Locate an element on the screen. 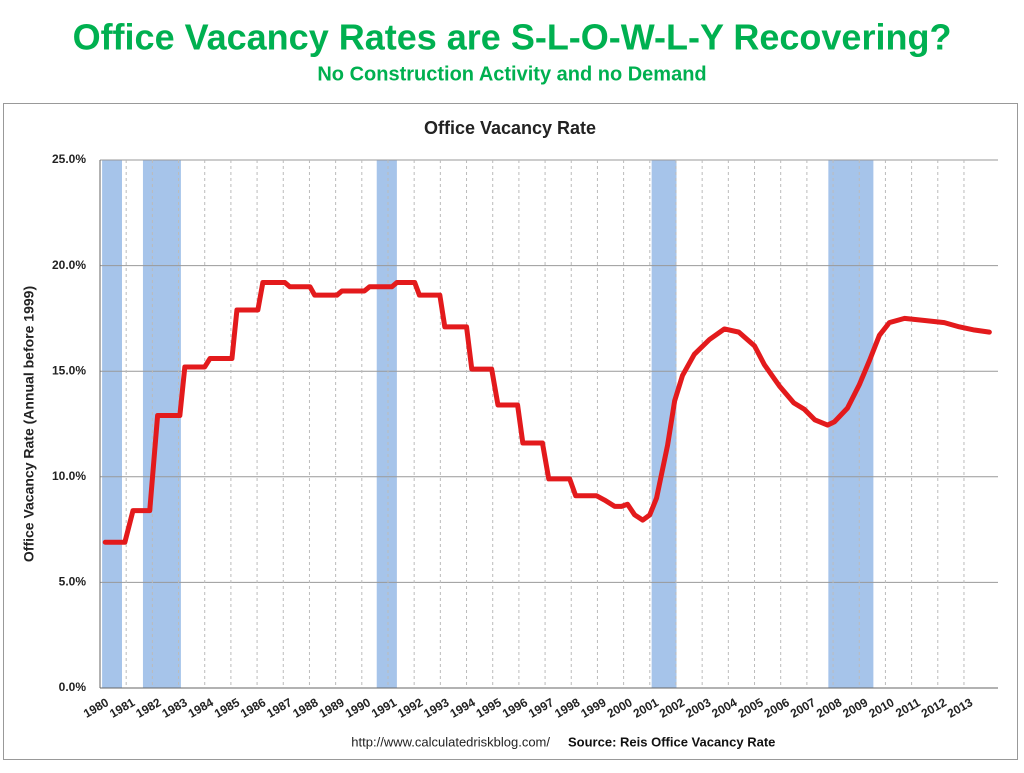 This screenshot has width=1024, height=773. chart-title: Office Vacancy Rate is located at coordinates (510, 128).